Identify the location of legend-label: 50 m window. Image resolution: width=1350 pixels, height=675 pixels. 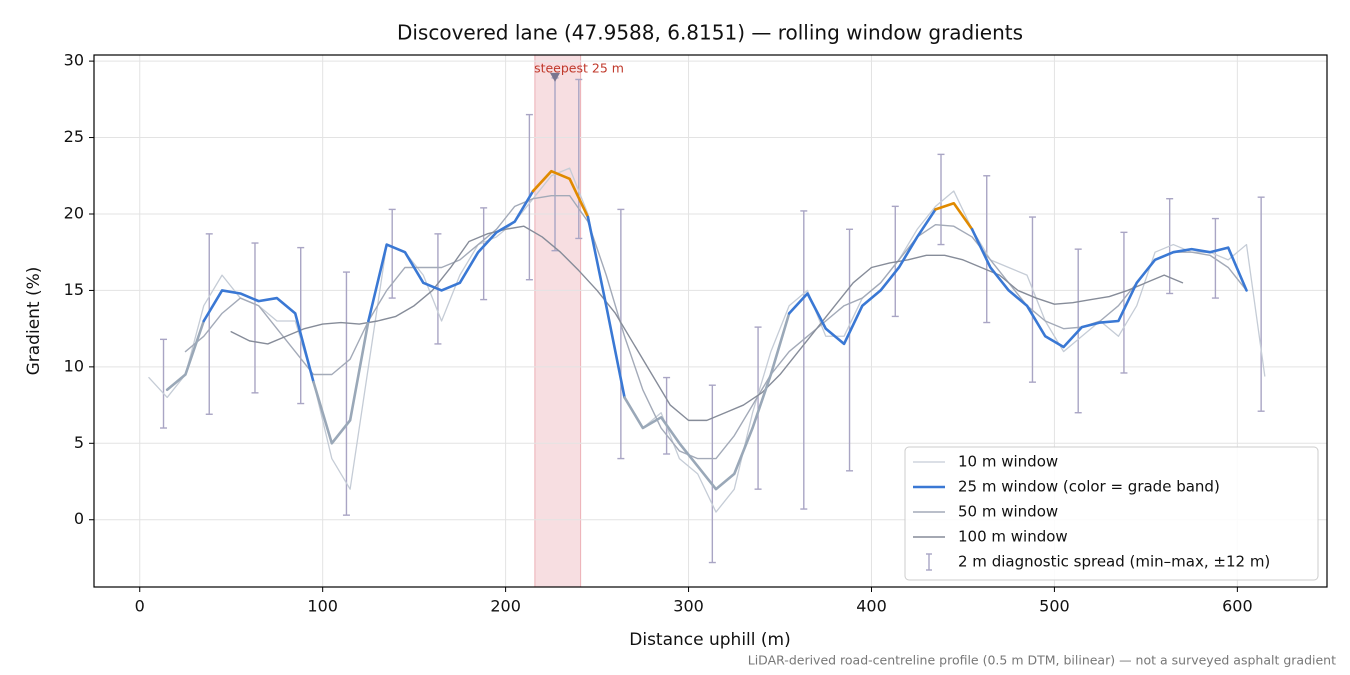
(1008, 512).